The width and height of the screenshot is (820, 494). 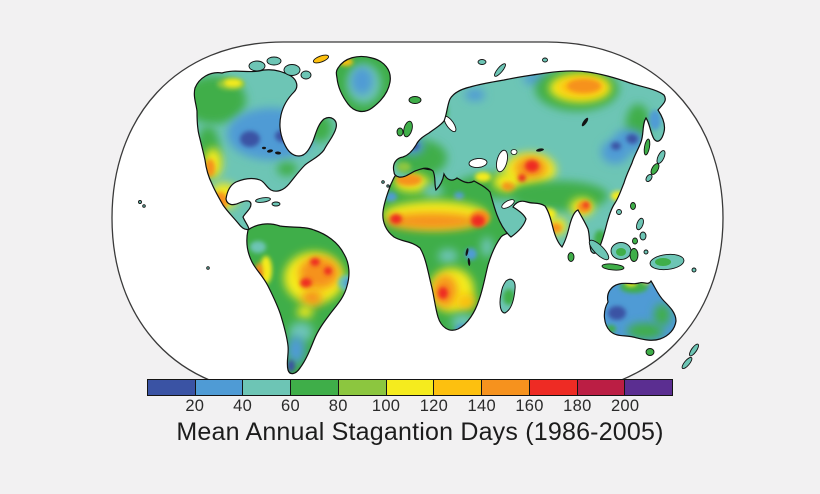 What do you see at coordinates (640, 224) in the screenshot?
I see `philippines-luzon` at bounding box center [640, 224].